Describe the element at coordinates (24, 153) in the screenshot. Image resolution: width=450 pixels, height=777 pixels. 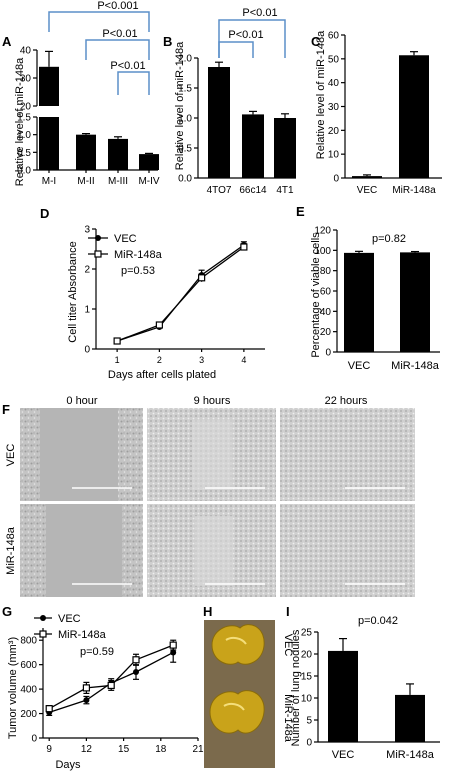
I see `panel-a-lower-ytick-label: 0.5` at that location.